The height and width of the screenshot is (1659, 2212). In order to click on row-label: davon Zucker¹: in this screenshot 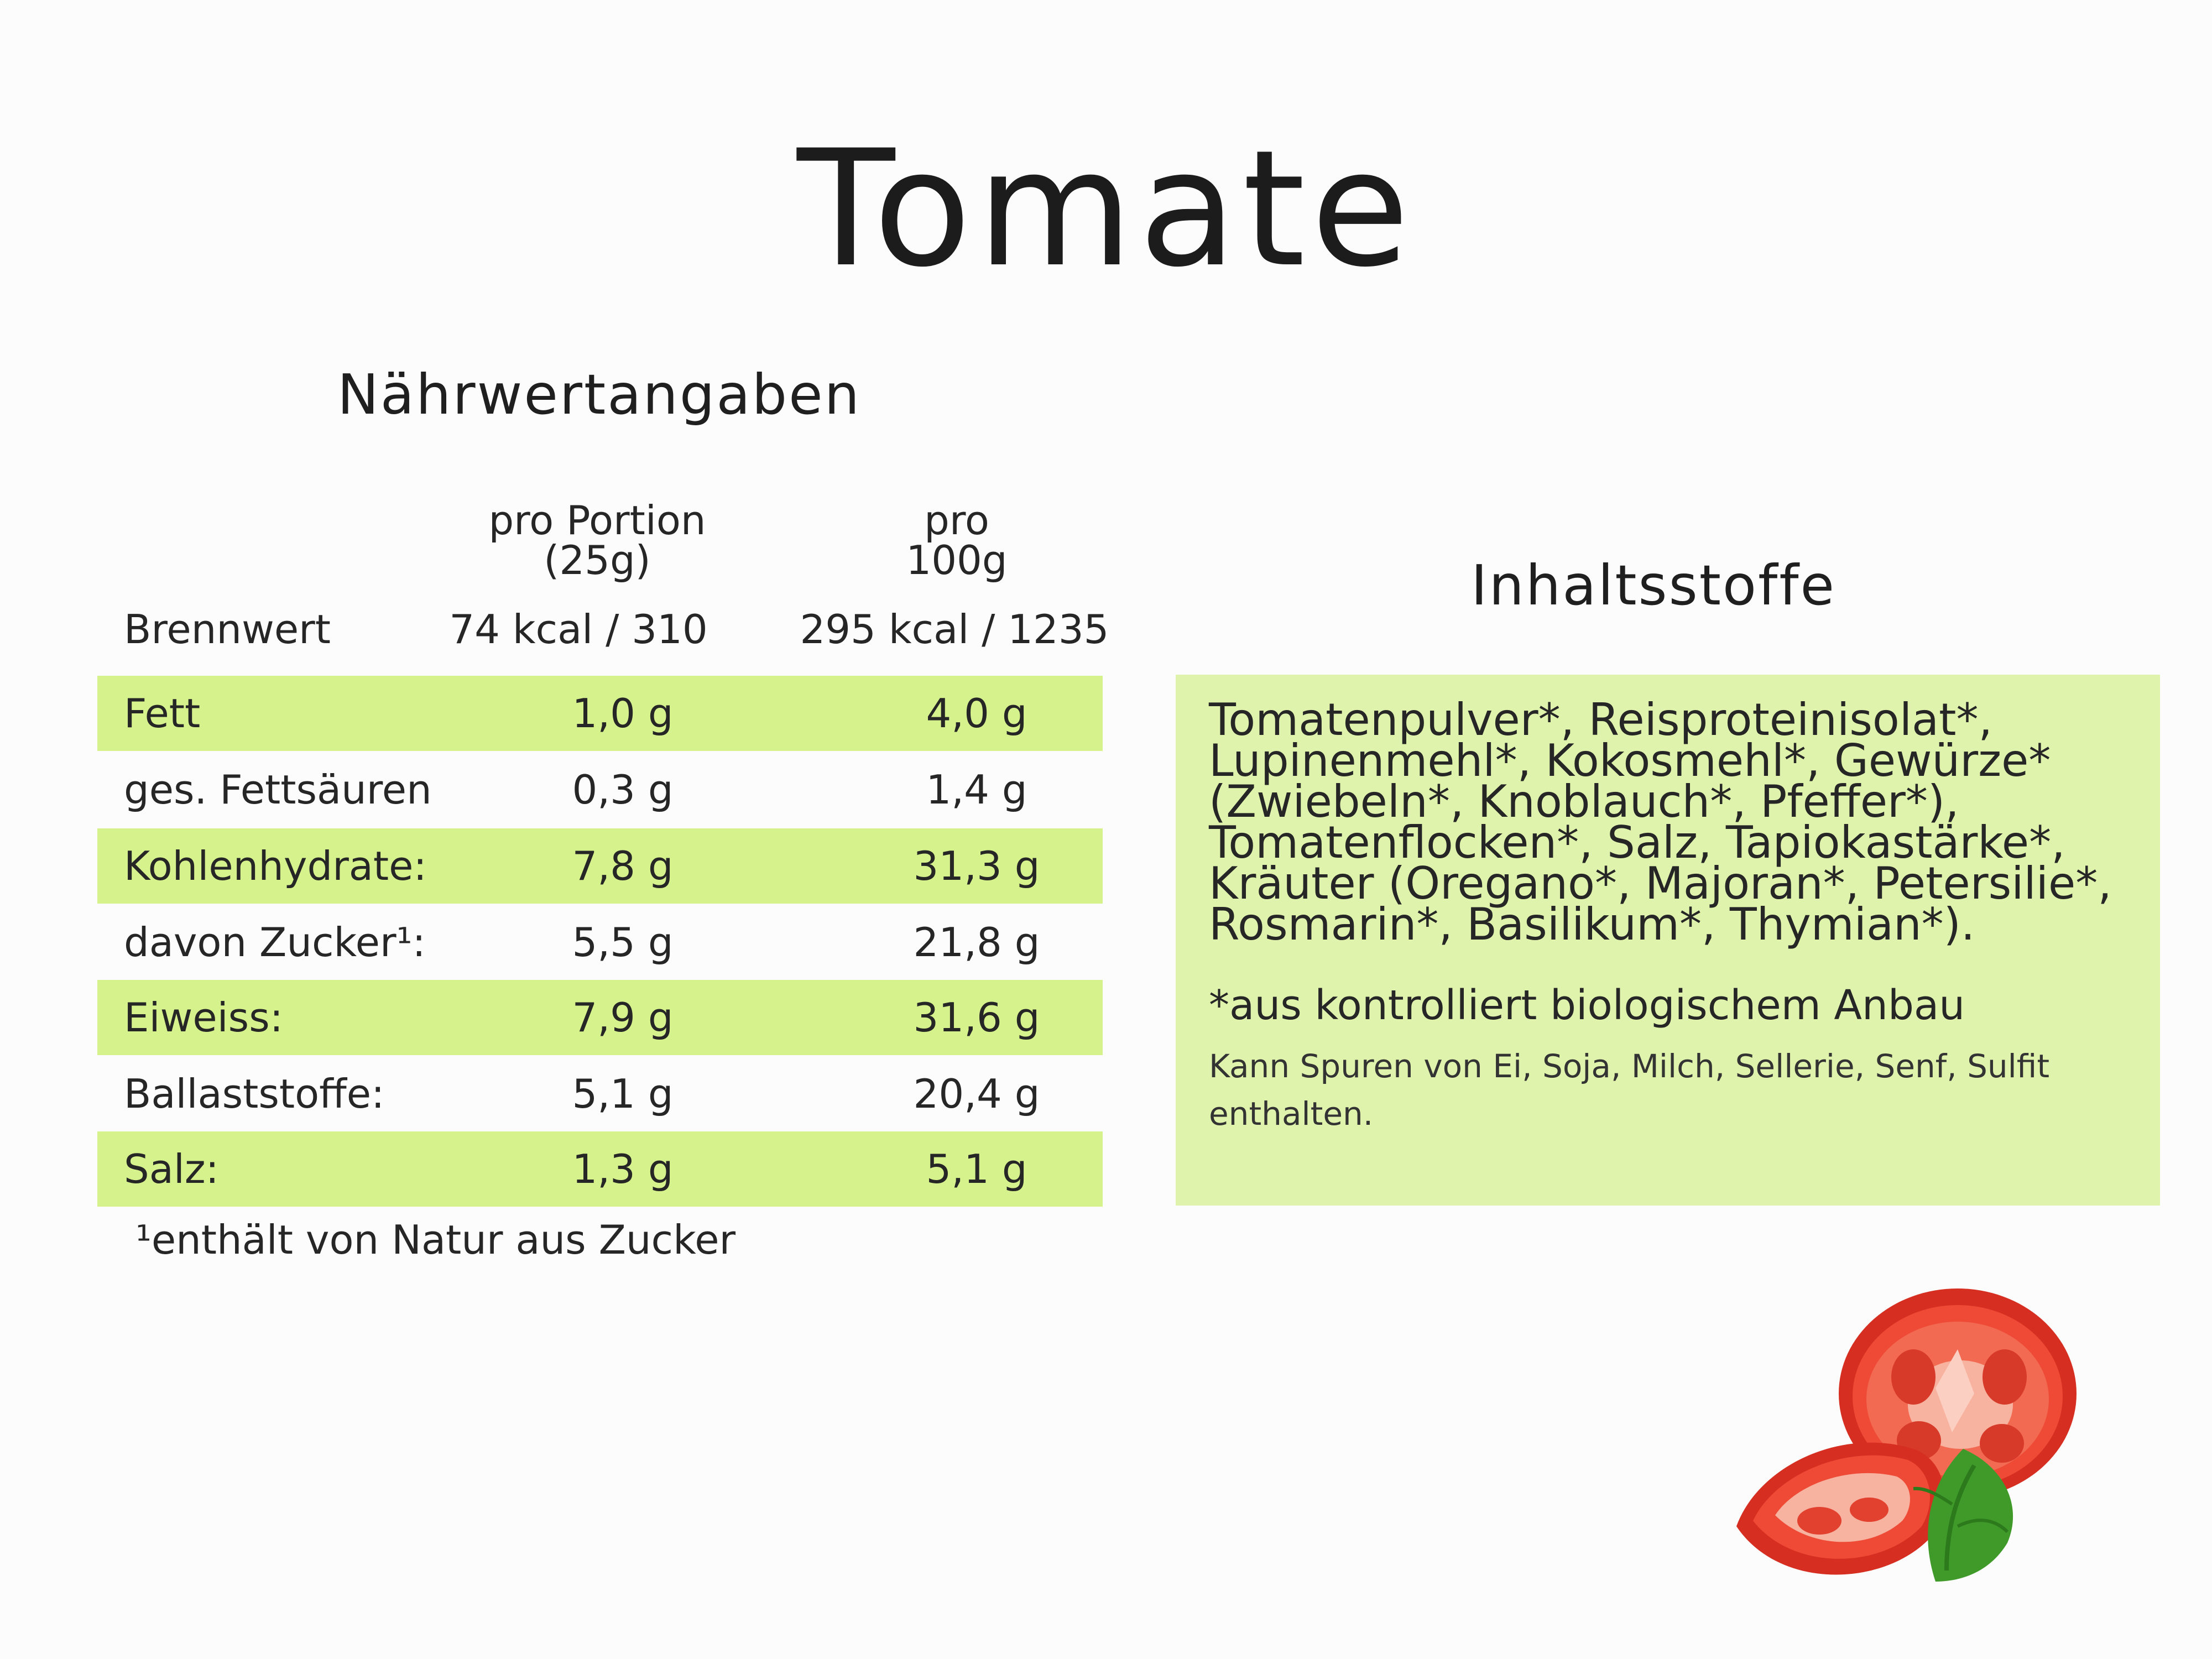, I will do `click(275, 943)`.